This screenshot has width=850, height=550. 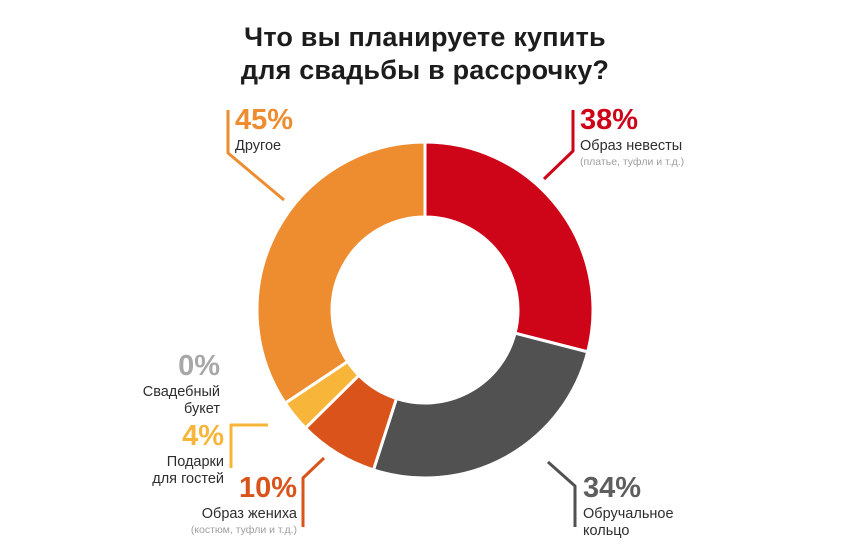 I want to click on percent-value: 0%, so click(x=199, y=366).